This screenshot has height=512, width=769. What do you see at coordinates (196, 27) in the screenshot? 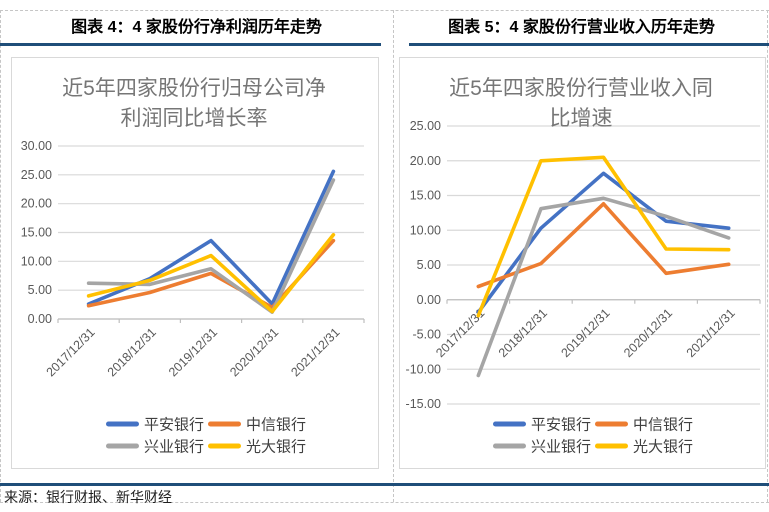
I see `chart4-header: 图表 4：4 家股份行净利润历年走势` at bounding box center [196, 27].